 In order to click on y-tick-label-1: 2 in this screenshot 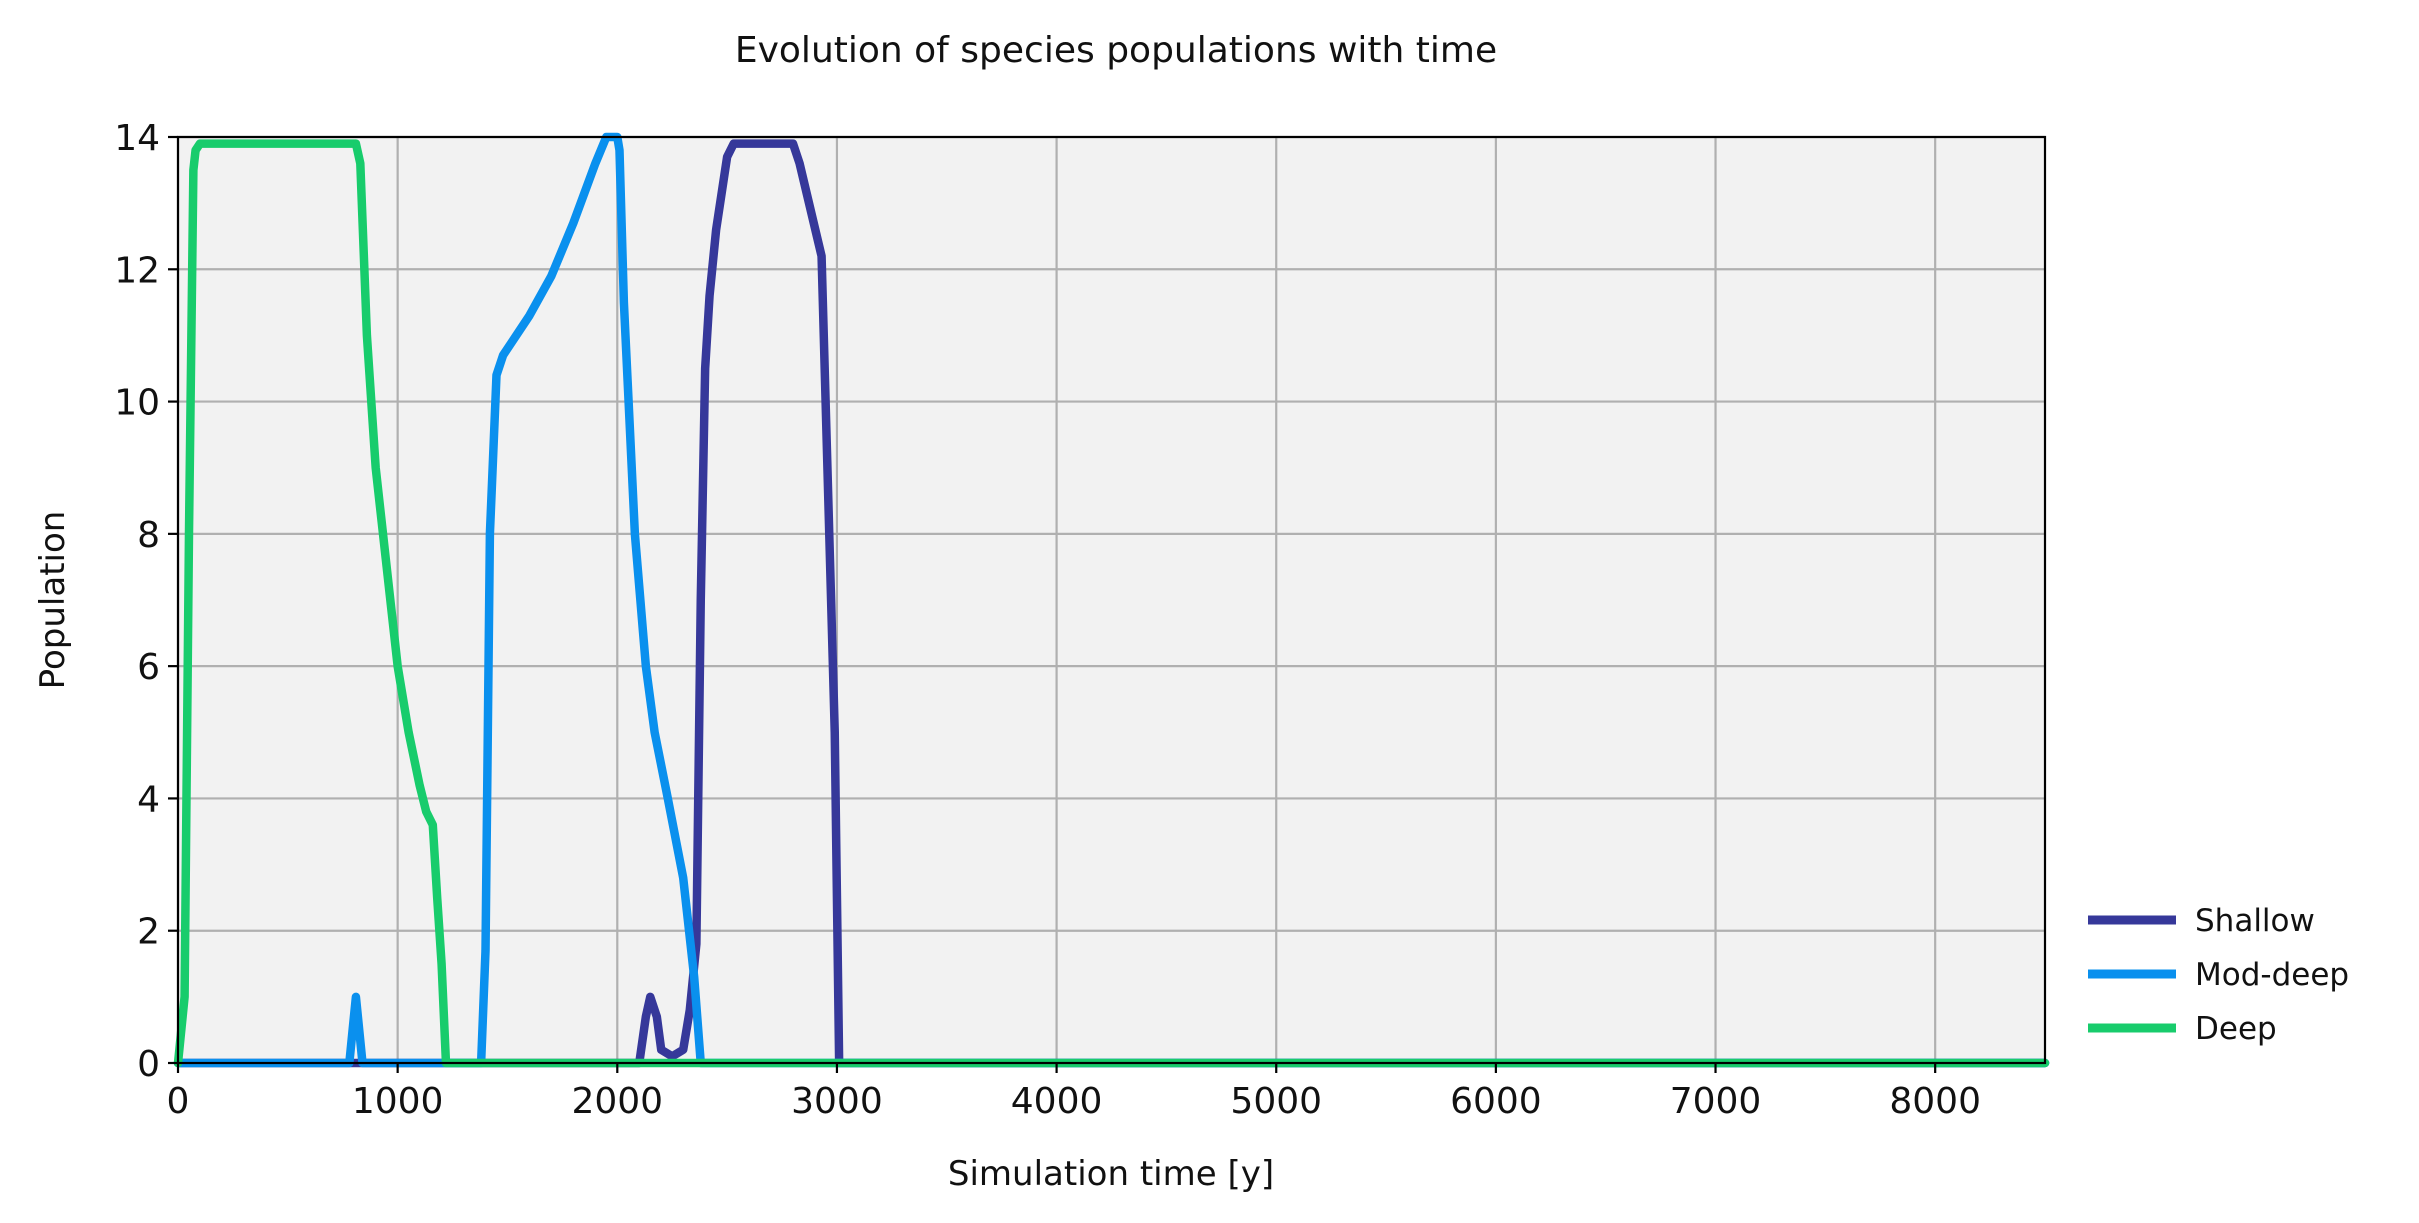, I will do `click(148, 932)`.